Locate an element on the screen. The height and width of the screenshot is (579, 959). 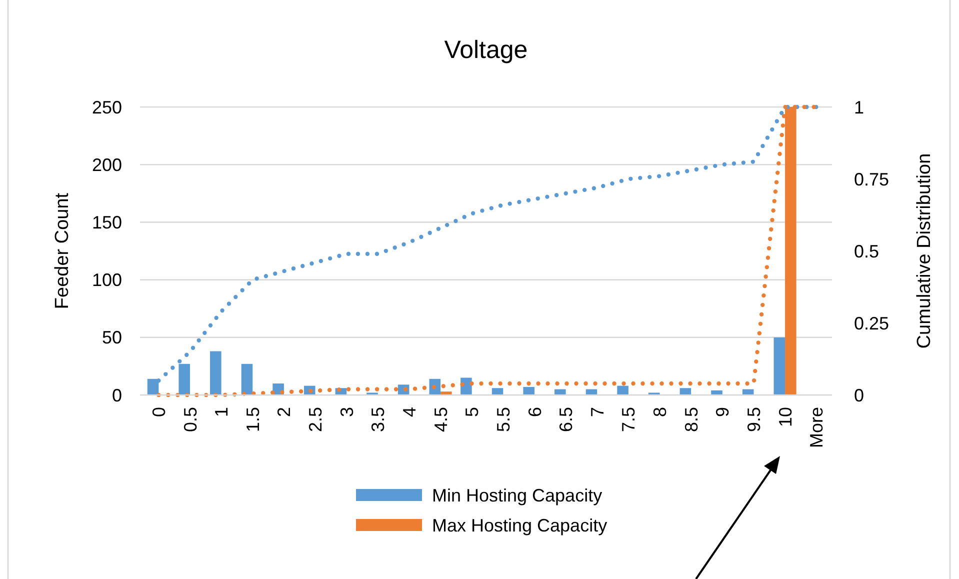
x-tick-label: 1 is located at coordinates (222, 412).